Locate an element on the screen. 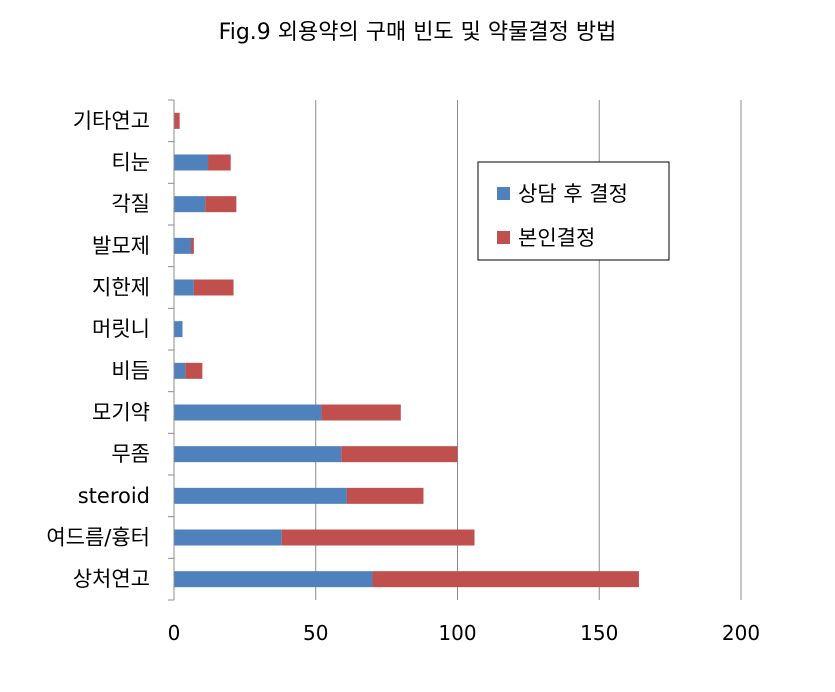 This screenshot has width=835, height=692. category-label: 무좀 is located at coordinates (130, 454).